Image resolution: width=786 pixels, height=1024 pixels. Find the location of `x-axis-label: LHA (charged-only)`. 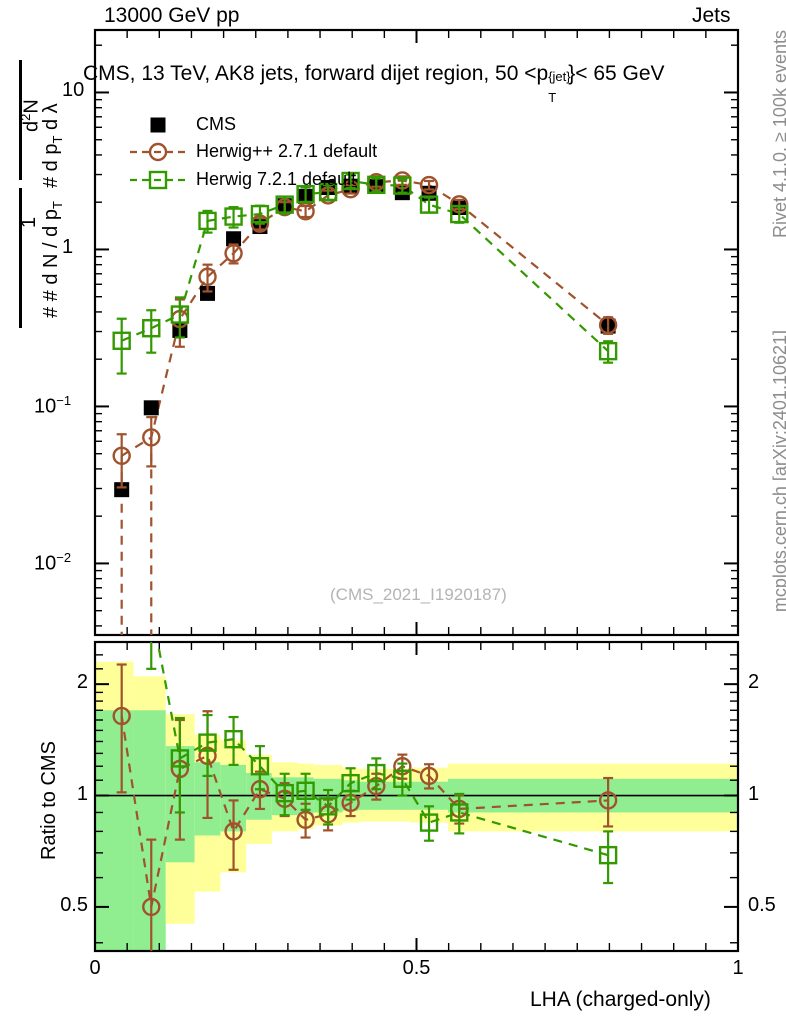

x-axis-label: LHA (charged-only) is located at coordinates (620, 999).